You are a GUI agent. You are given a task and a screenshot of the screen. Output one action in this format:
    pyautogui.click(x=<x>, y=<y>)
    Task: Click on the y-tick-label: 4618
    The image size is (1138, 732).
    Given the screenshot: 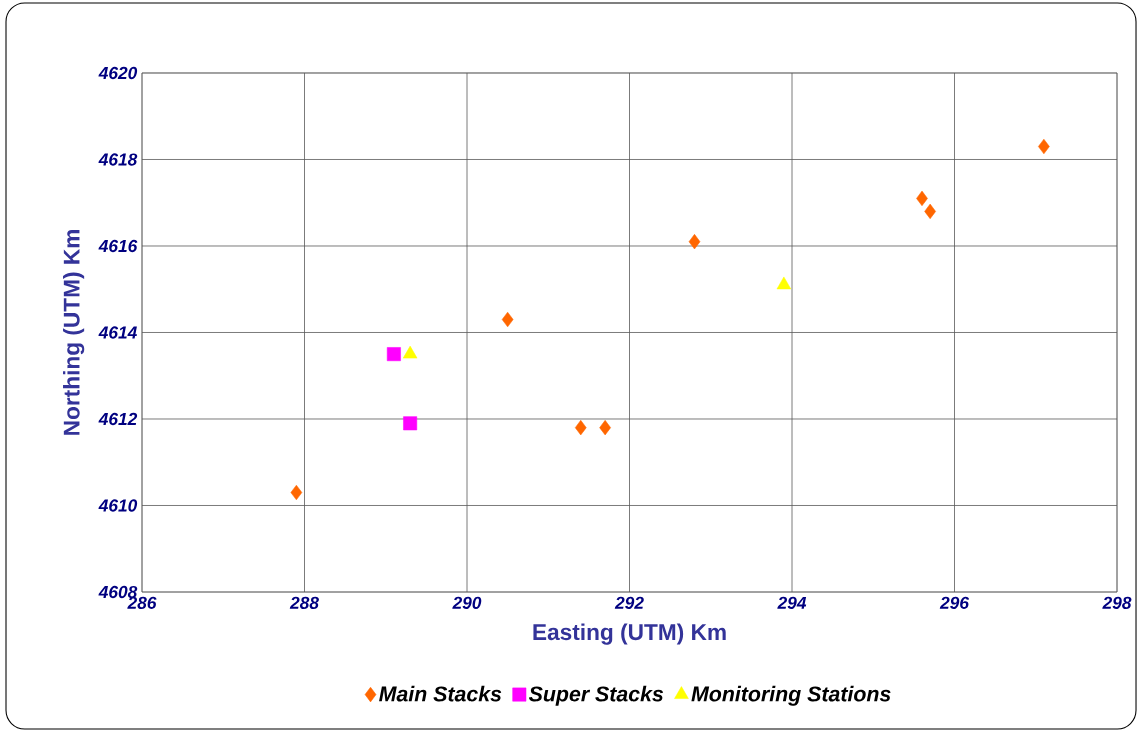 What is the action you would take?
    pyautogui.click(x=118, y=159)
    